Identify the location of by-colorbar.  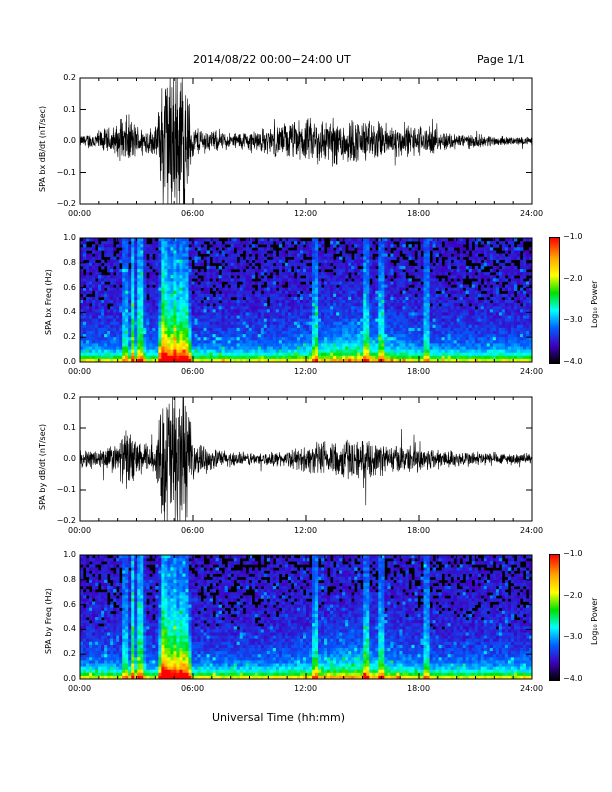
(554, 617).